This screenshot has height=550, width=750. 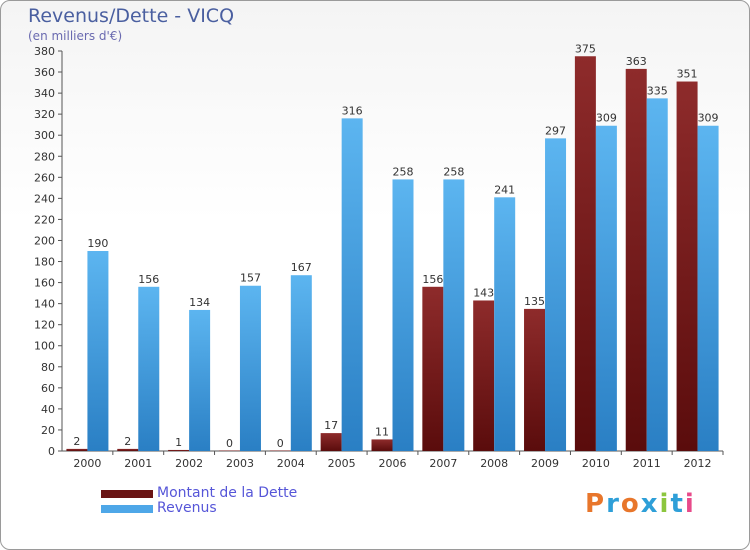 What do you see at coordinates (149, 368) in the screenshot?
I see `bar-revenus-2001` at bounding box center [149, 368].